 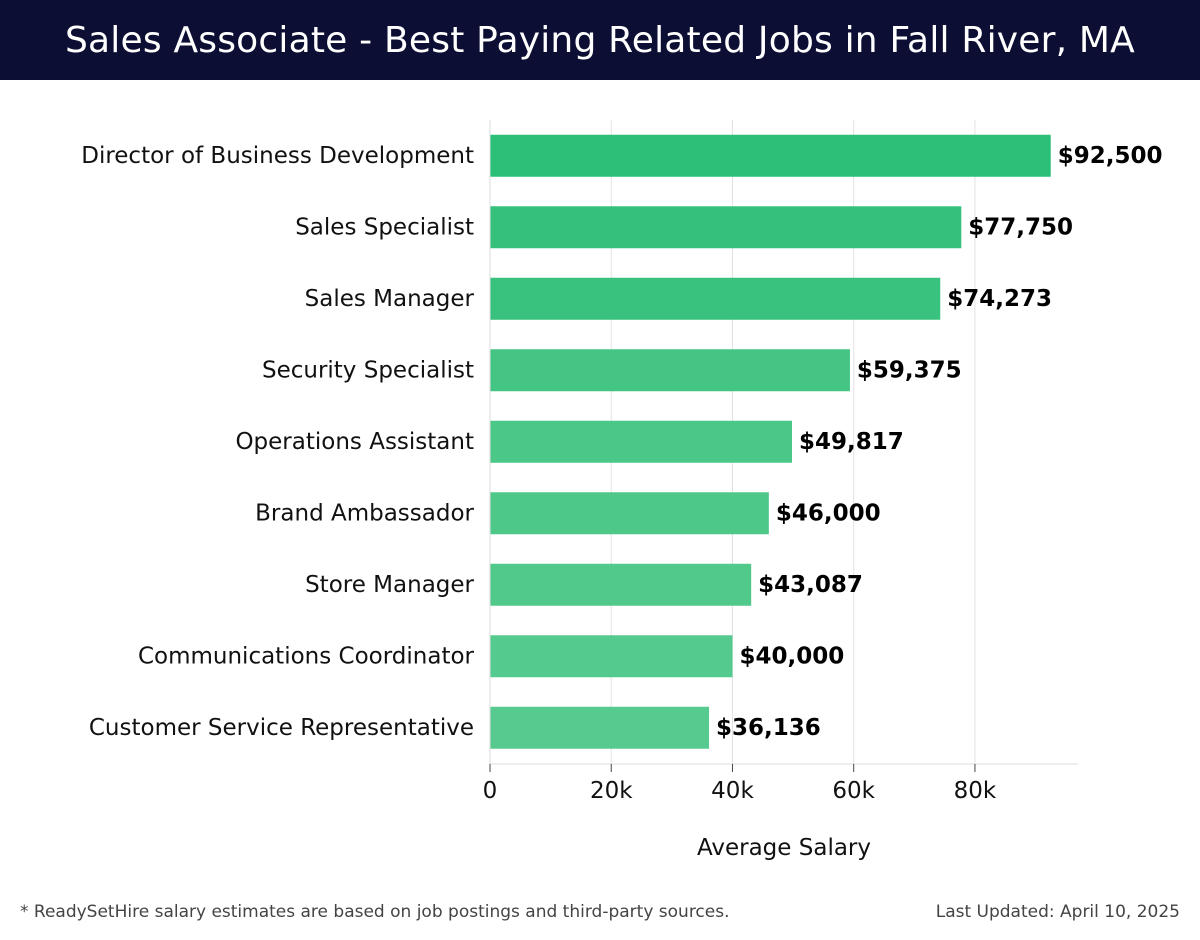 I want to click on category-label: Communications Coordinator, so click(x=306, y=656).